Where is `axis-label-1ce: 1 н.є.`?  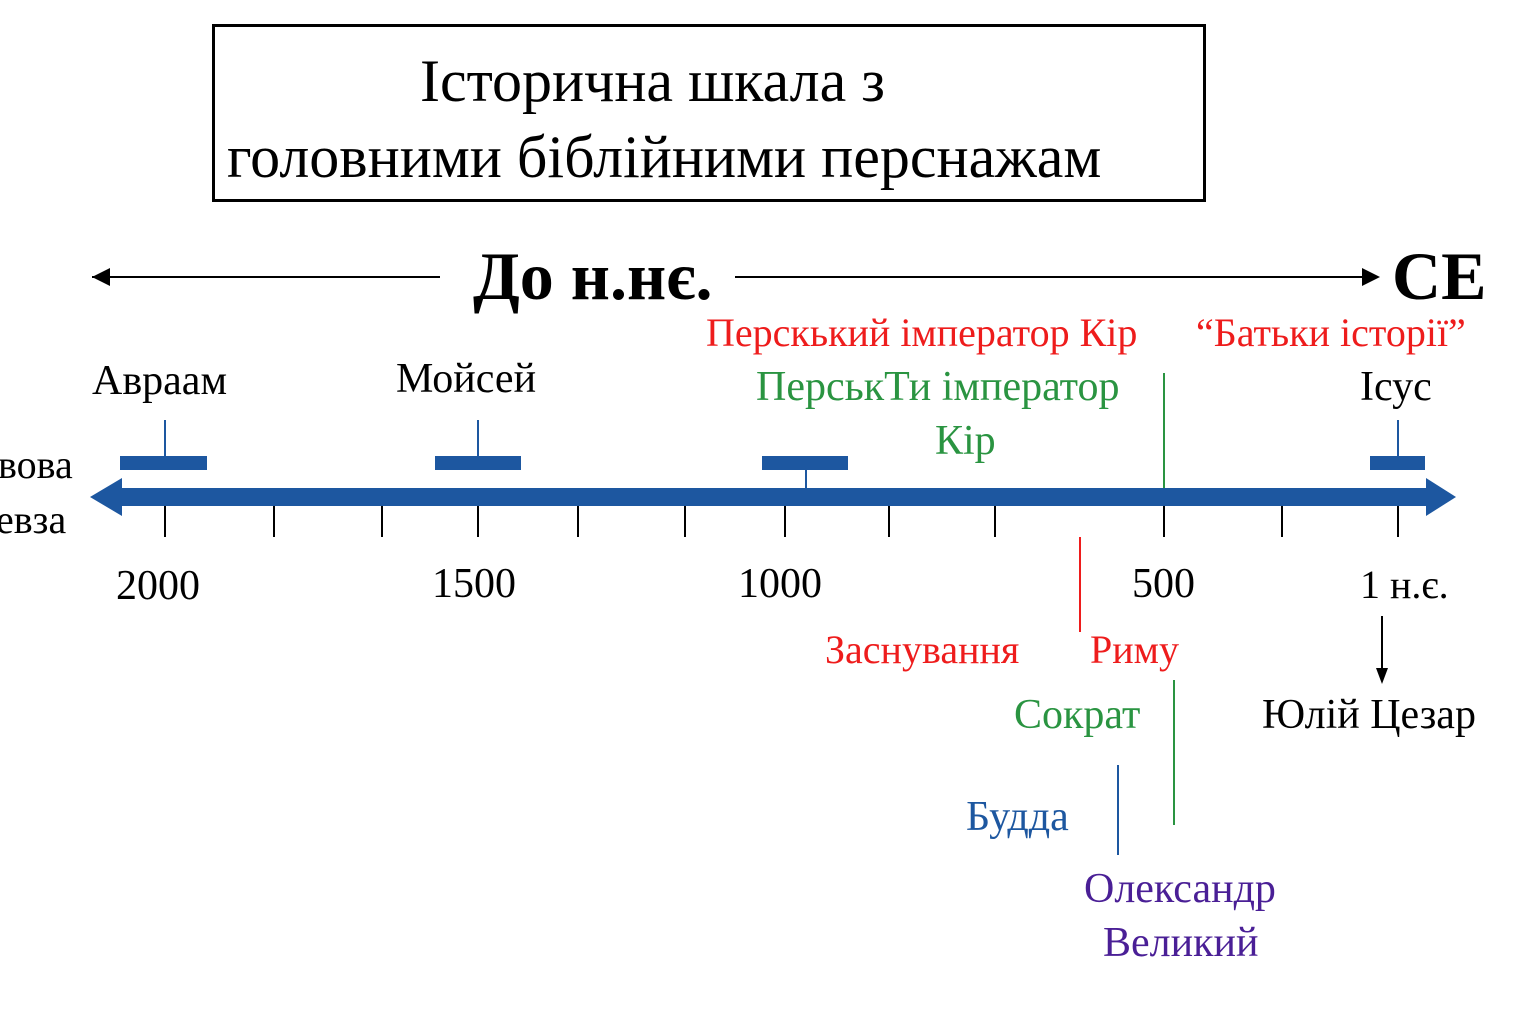
axis-label-1ce: 1 н.є. is located at coordinates (1404, 584).